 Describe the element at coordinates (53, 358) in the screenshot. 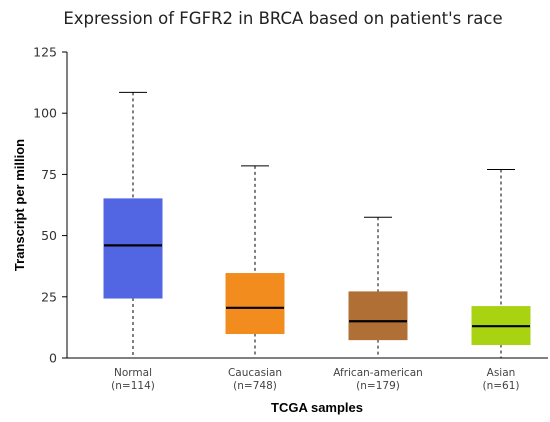

I see `y-tick-label: 0` at that location.